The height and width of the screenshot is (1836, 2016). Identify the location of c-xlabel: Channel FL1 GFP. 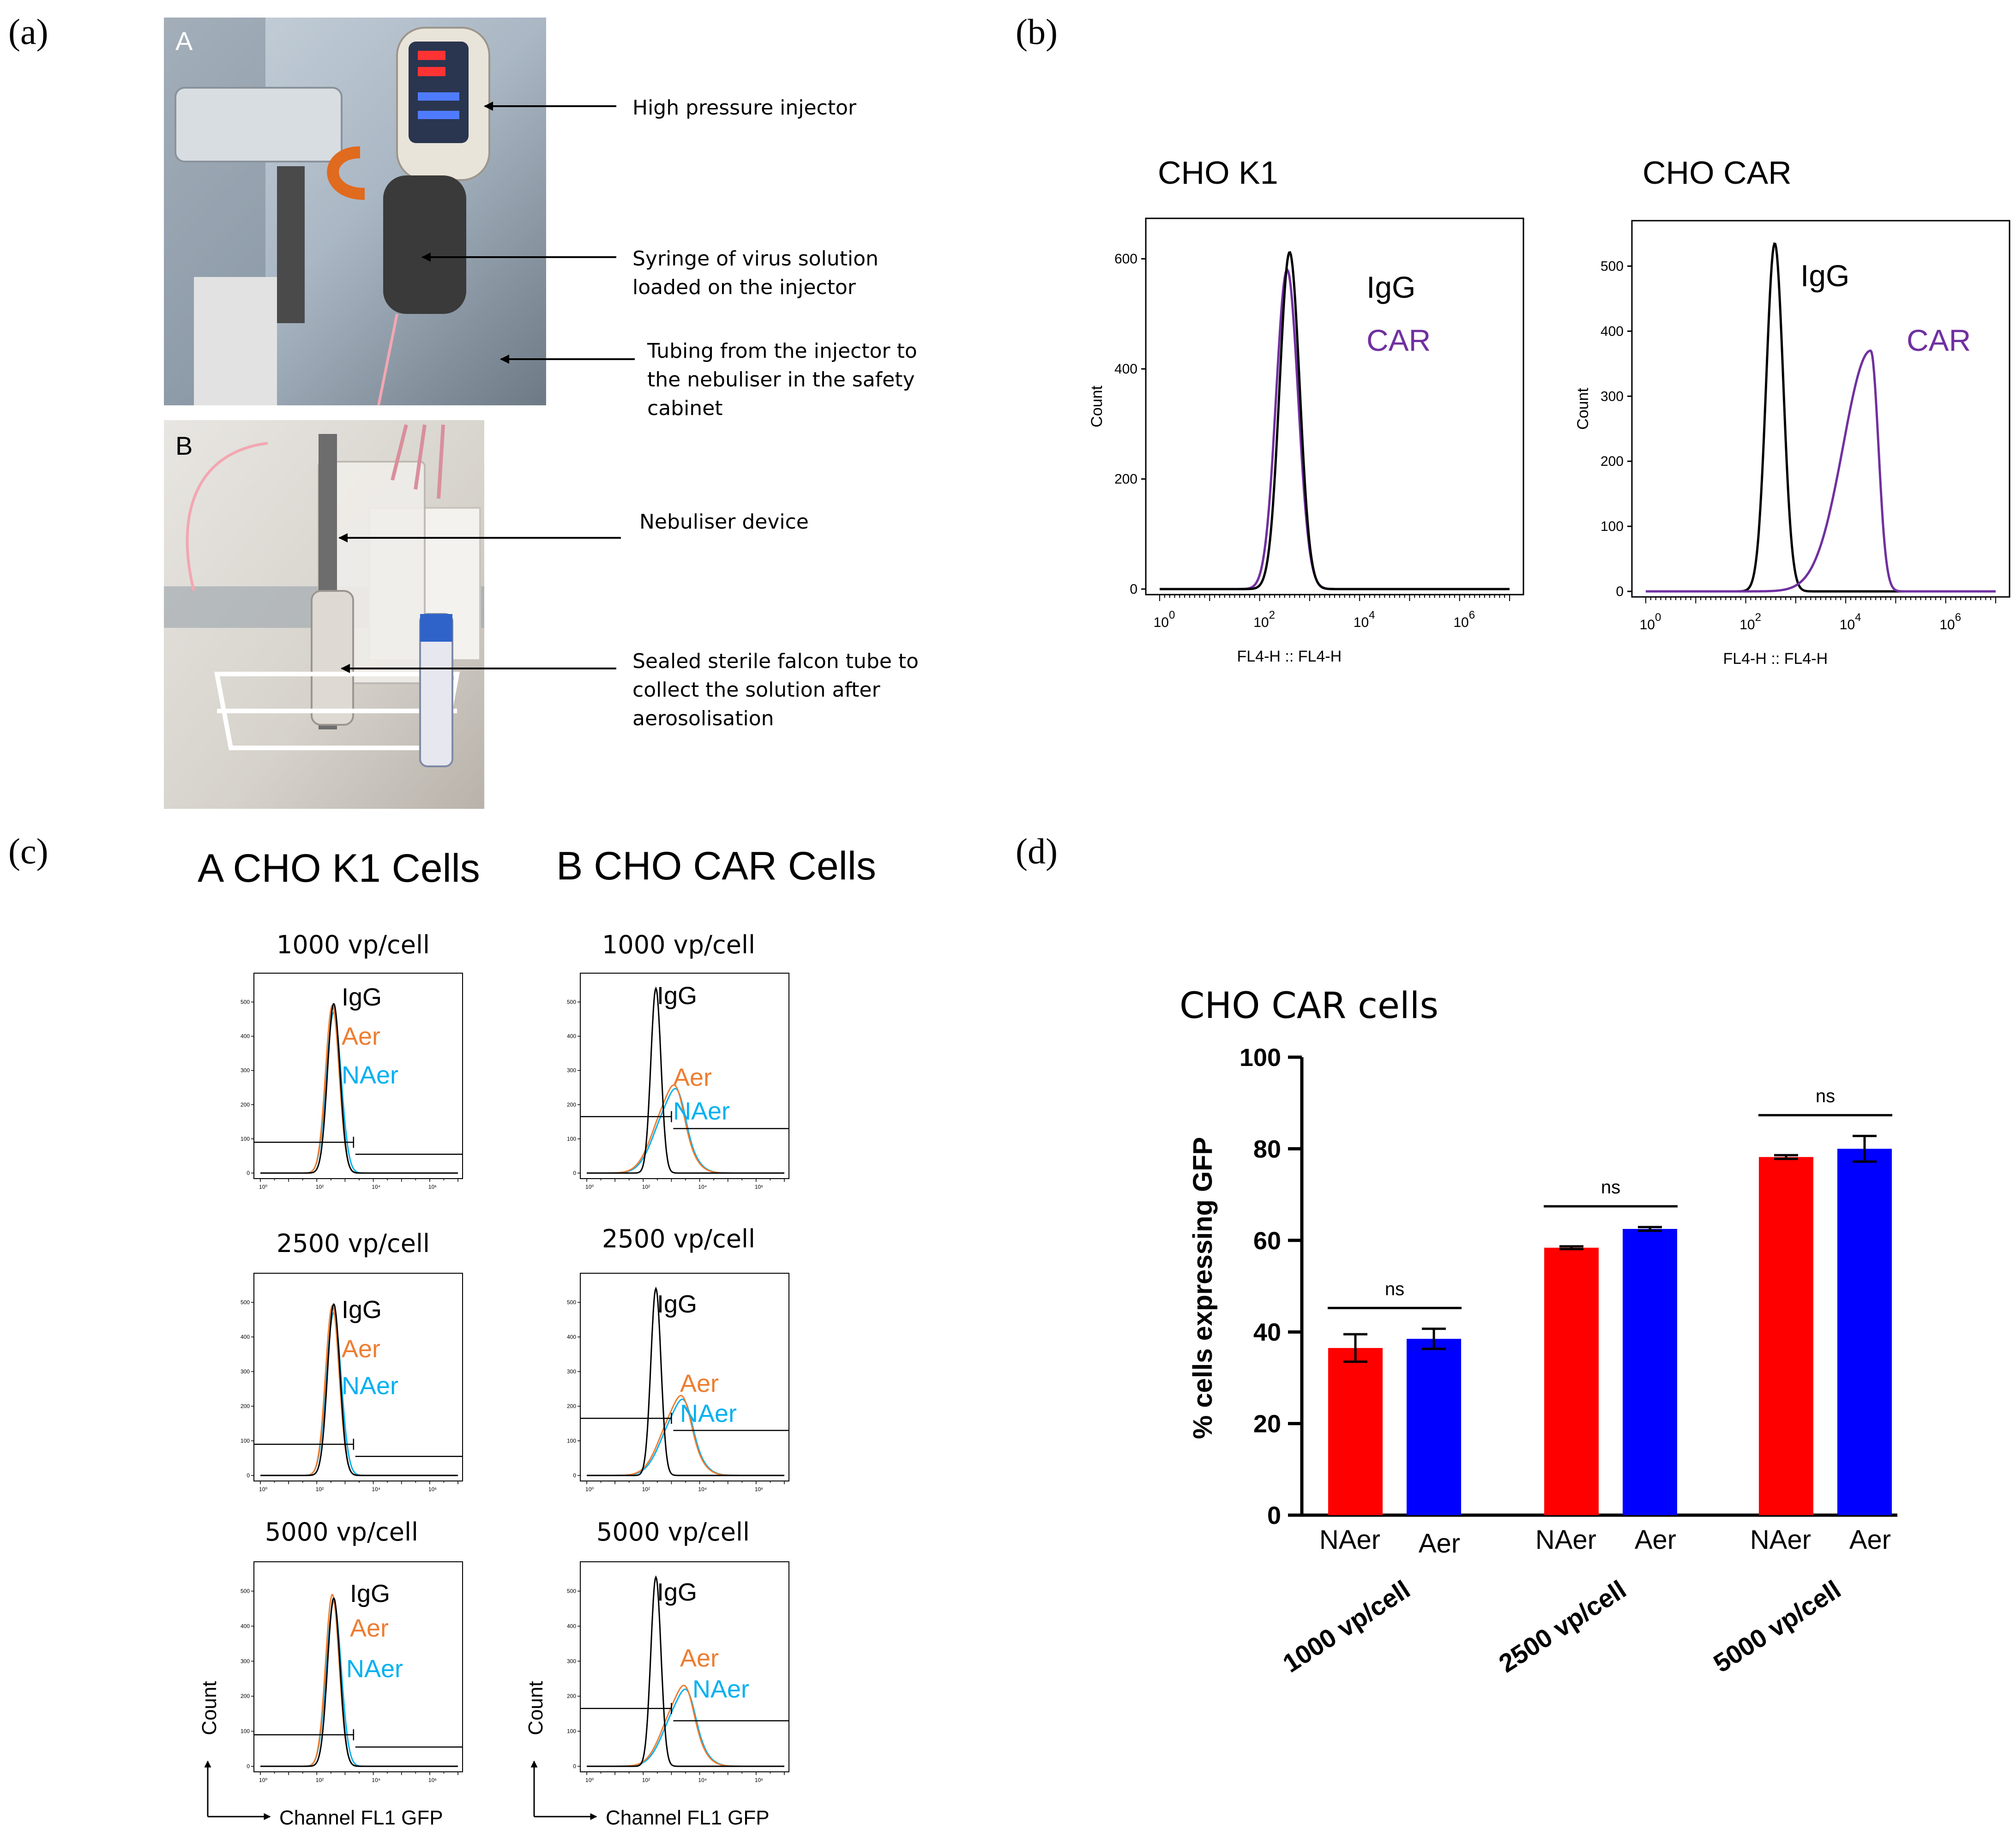
(688, 1818).